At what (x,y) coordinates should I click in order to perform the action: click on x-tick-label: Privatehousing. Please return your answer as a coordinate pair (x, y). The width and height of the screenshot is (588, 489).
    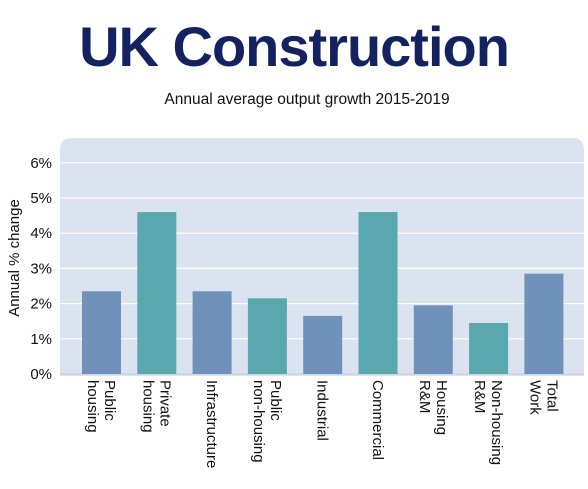
    Looking at the image, I should click on (156, 406).